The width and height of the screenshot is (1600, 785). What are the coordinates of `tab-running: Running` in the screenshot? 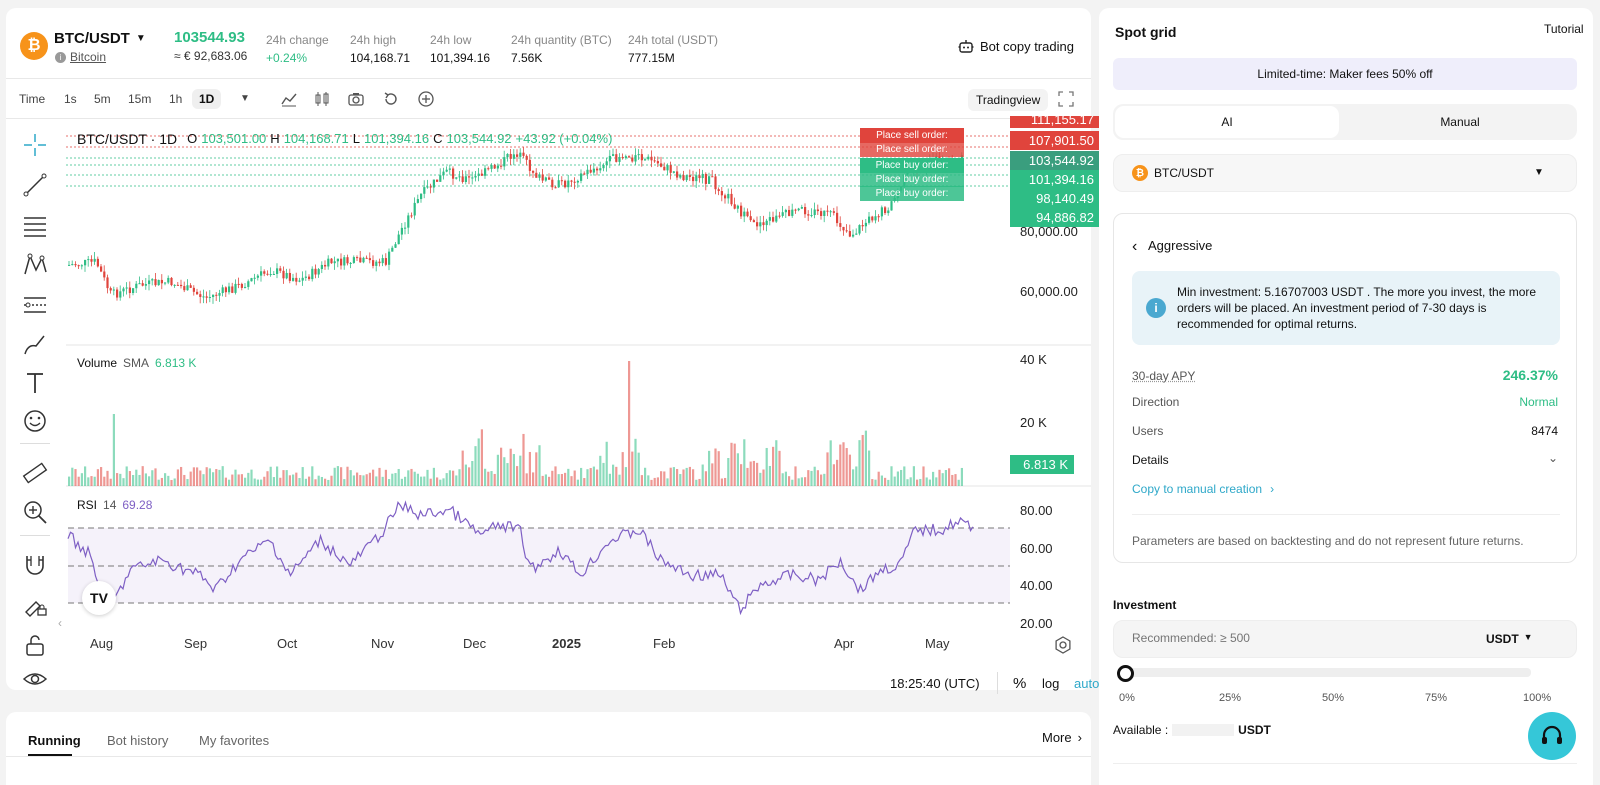 It's located at (54, 740).